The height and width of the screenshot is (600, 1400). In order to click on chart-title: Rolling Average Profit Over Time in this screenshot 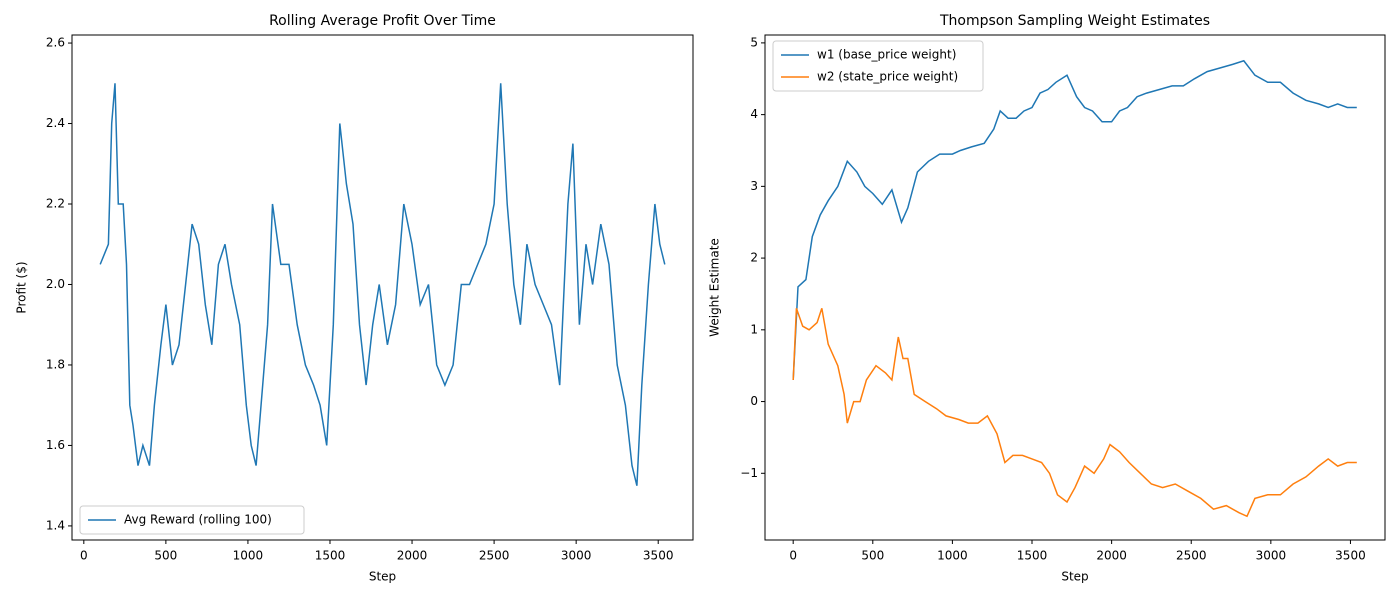, I will do `click(382, 21)`.